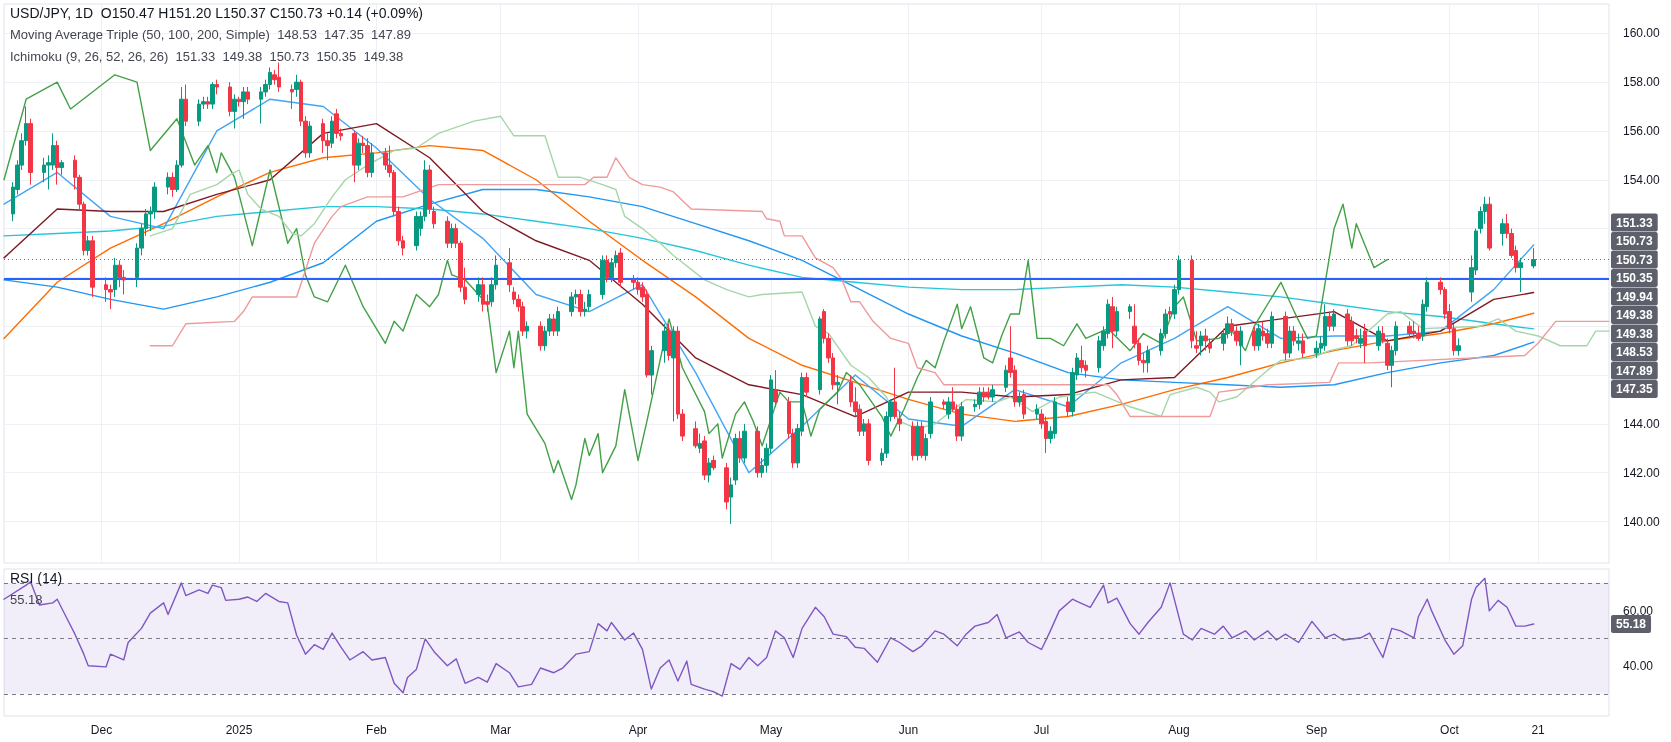  I want to click on text: 150.35, so click(1635, 278).